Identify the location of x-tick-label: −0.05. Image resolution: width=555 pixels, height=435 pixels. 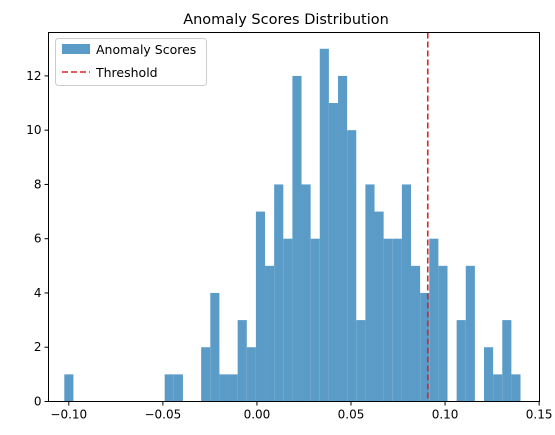
(162, 415).